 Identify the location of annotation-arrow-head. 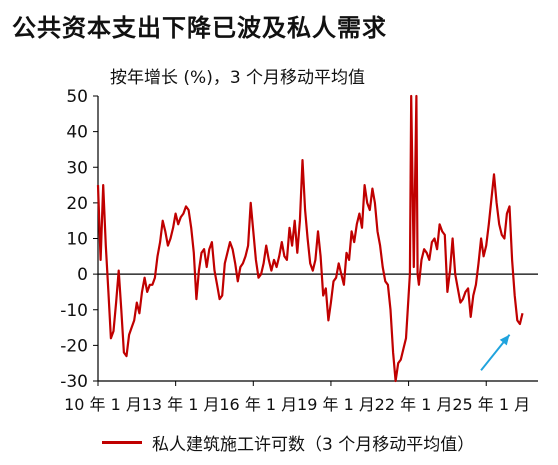
(504, 340).